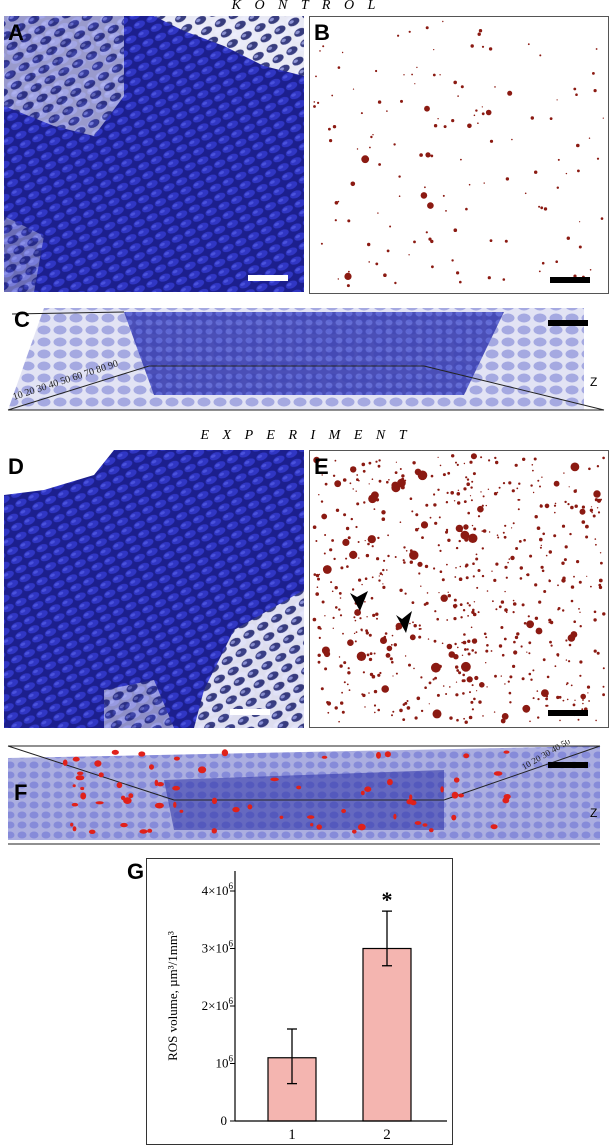 This screenshot has height=1148, width=612. What do you see at coordinates (306, 357) in the screenshot?
I see `panel-c-volume-render: 10 20 30 40 50 60 70 80 90` at bounding box center [306, 357].